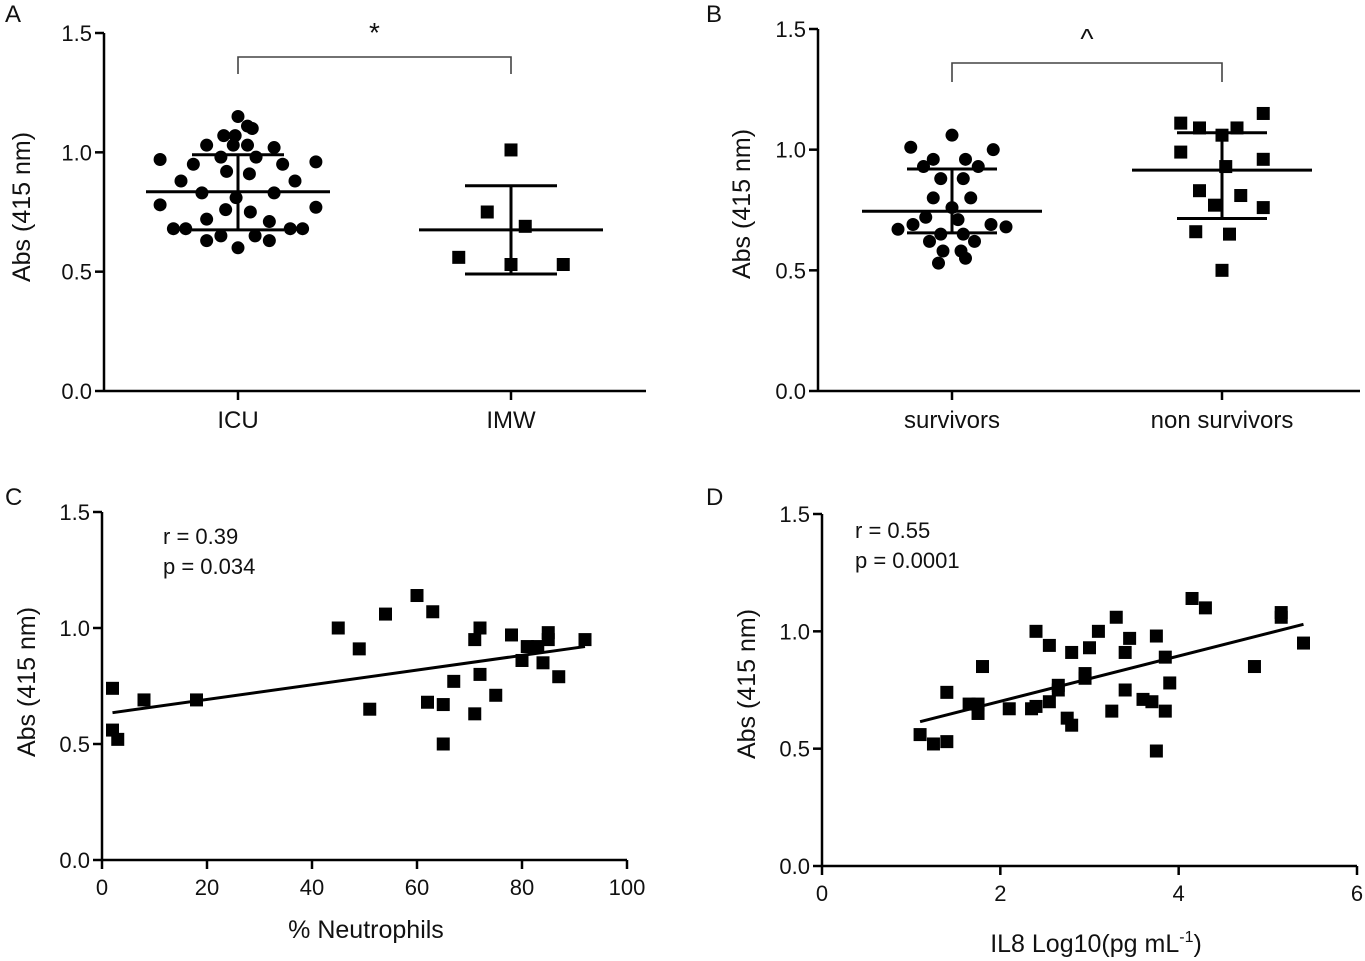  I want to click on correlation-r-label: r = 0.55, so click(892, 530).